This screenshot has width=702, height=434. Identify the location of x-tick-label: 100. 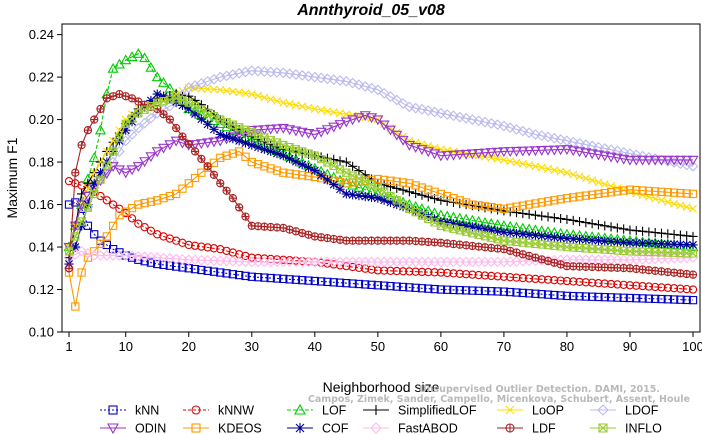
(692, 346).